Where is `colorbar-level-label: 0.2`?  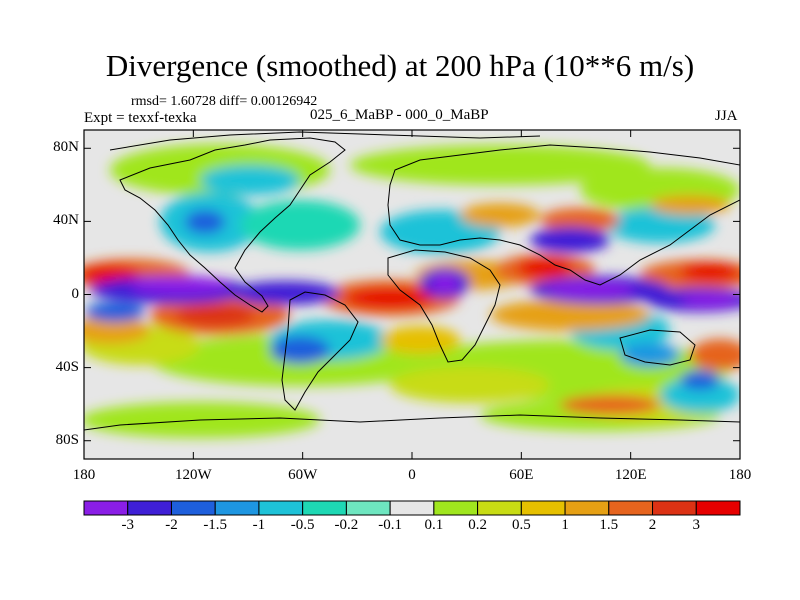
colorbar-level-label: 0.2 is located at coordinates (477, 525).